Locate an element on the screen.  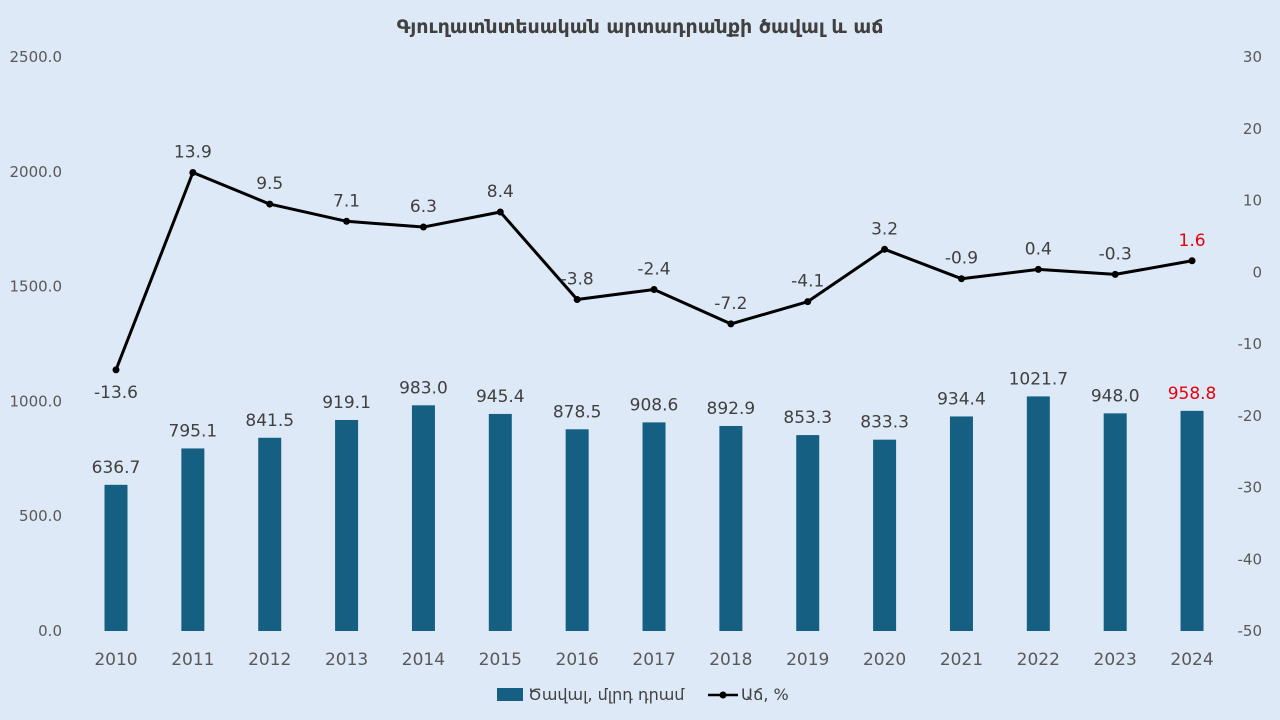
bar-data-label: 878.5 is located at coordinates (577, 412).